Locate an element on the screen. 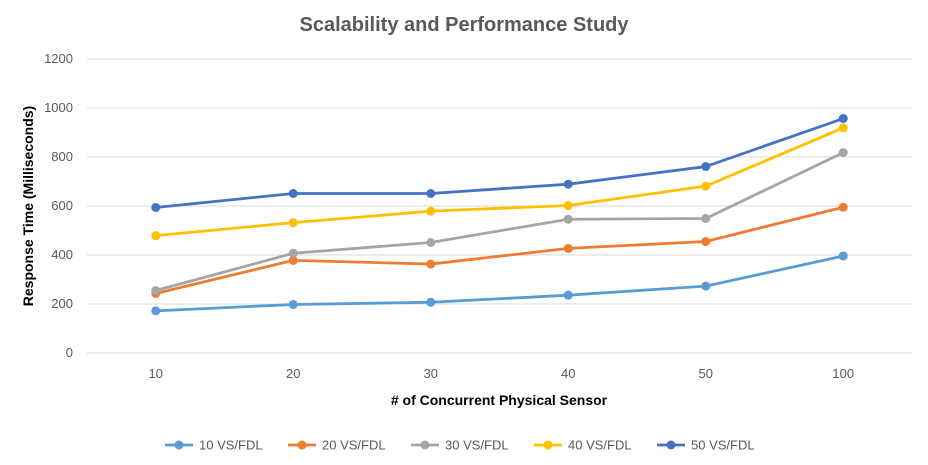  legend-item: 10 VS/FDL is located at coordinates (214, 445).